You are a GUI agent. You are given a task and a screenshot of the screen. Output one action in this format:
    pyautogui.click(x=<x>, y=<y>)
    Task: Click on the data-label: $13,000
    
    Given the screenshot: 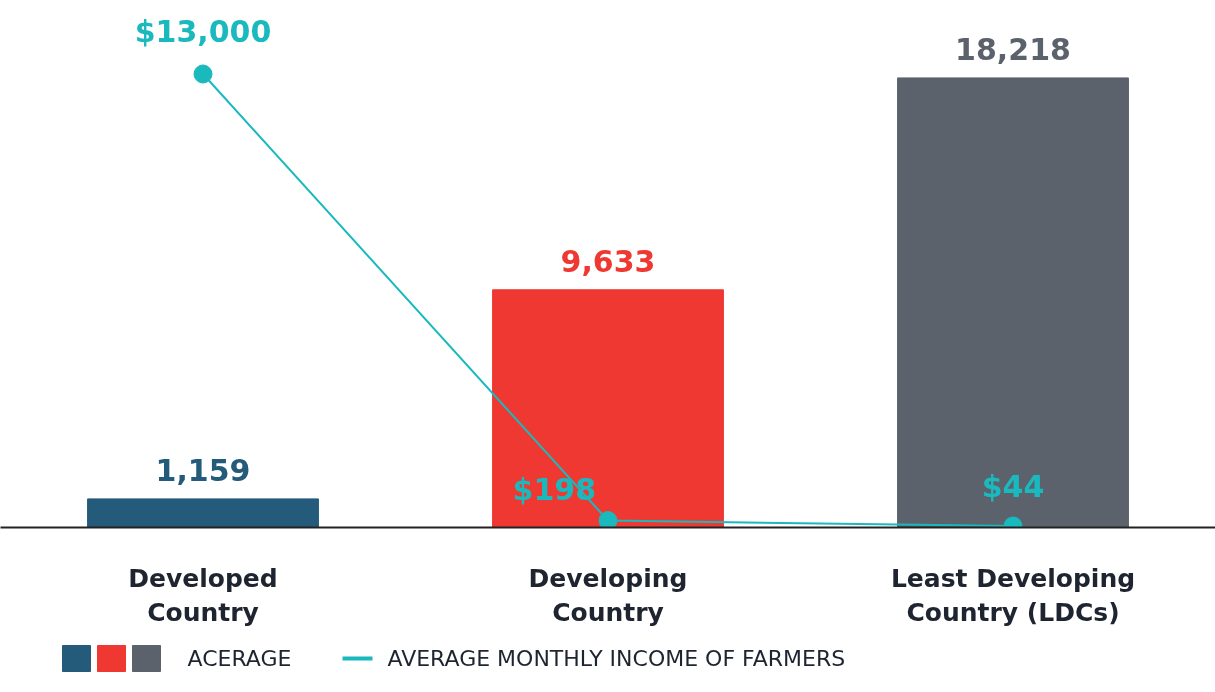 What is the action you would take?
    pyautogui.click(x=203, y=31)
    